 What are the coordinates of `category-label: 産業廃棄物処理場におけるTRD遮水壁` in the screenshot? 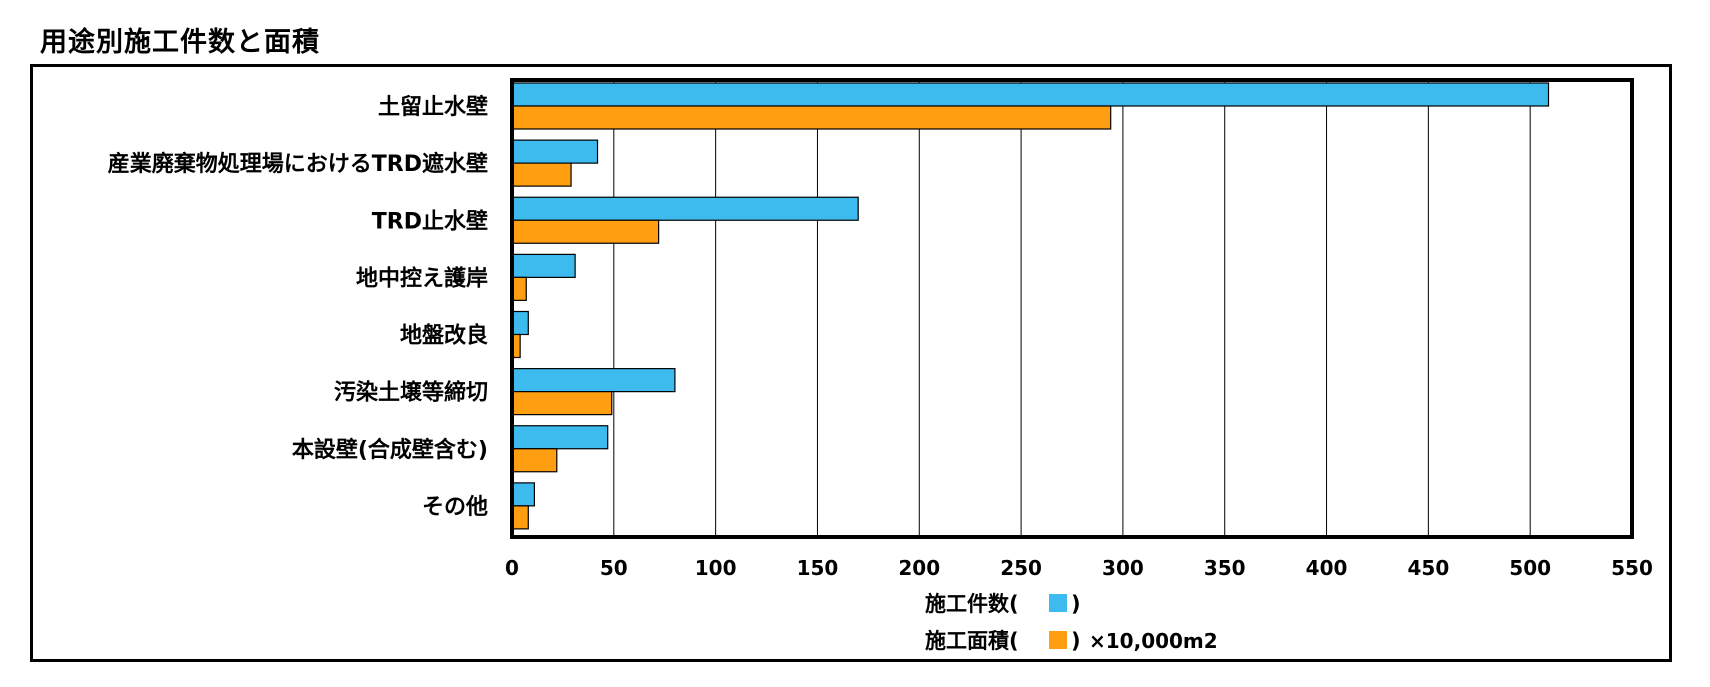 It's located at (298, 164).